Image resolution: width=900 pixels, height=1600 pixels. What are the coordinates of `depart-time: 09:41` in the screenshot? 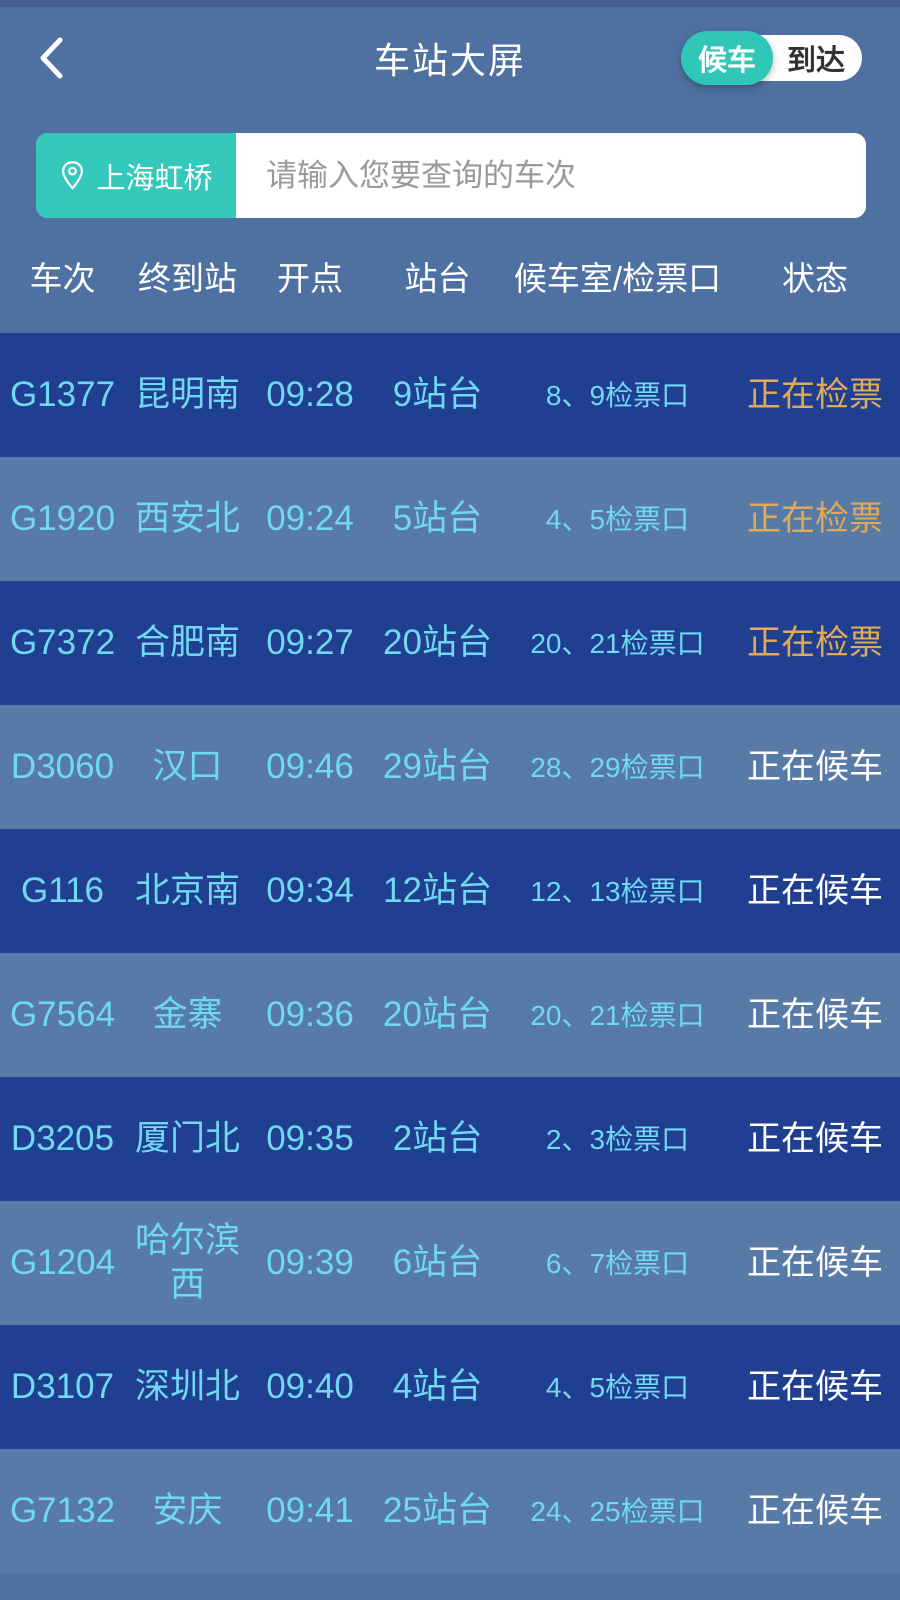 It's located at (310, 1511).